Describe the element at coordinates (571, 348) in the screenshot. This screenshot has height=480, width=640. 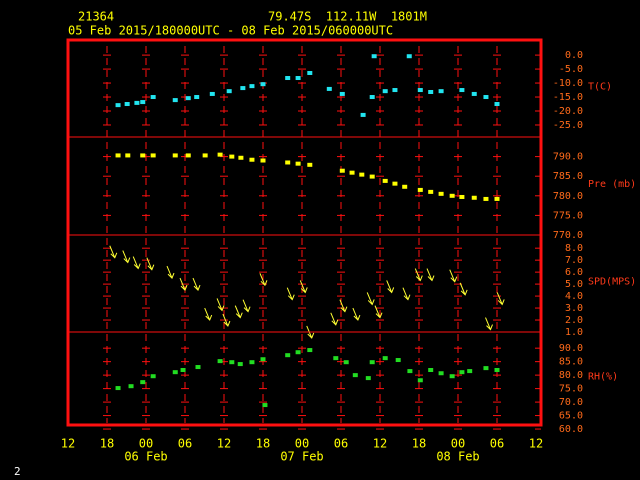
I see `y-tick-label: 90.0` at that location.